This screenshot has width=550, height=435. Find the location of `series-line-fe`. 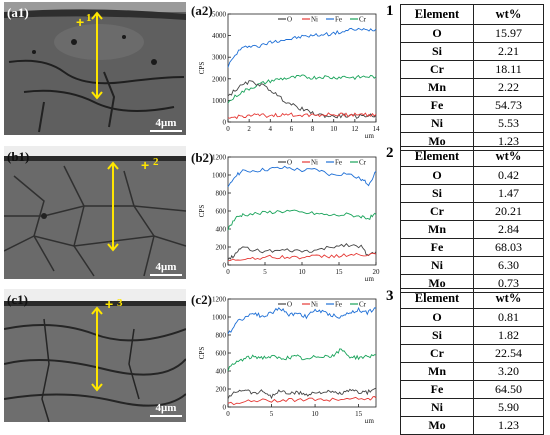

series-line-fe is located at coordinates (302, 320).